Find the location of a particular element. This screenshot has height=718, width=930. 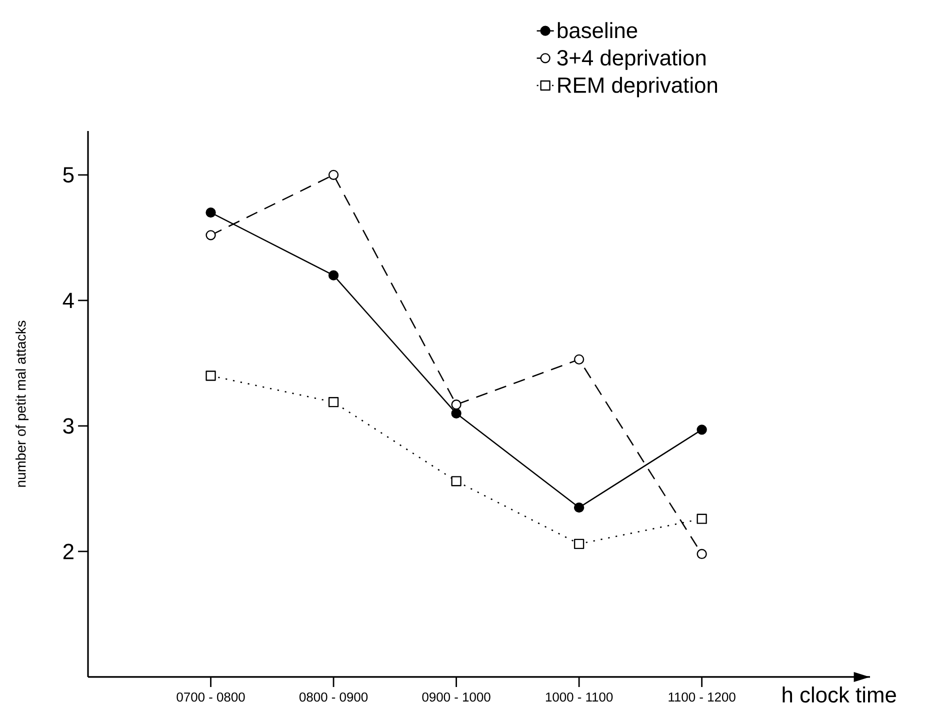

legend-label: 3+4 deprivation is located at coordinates (631, 59).